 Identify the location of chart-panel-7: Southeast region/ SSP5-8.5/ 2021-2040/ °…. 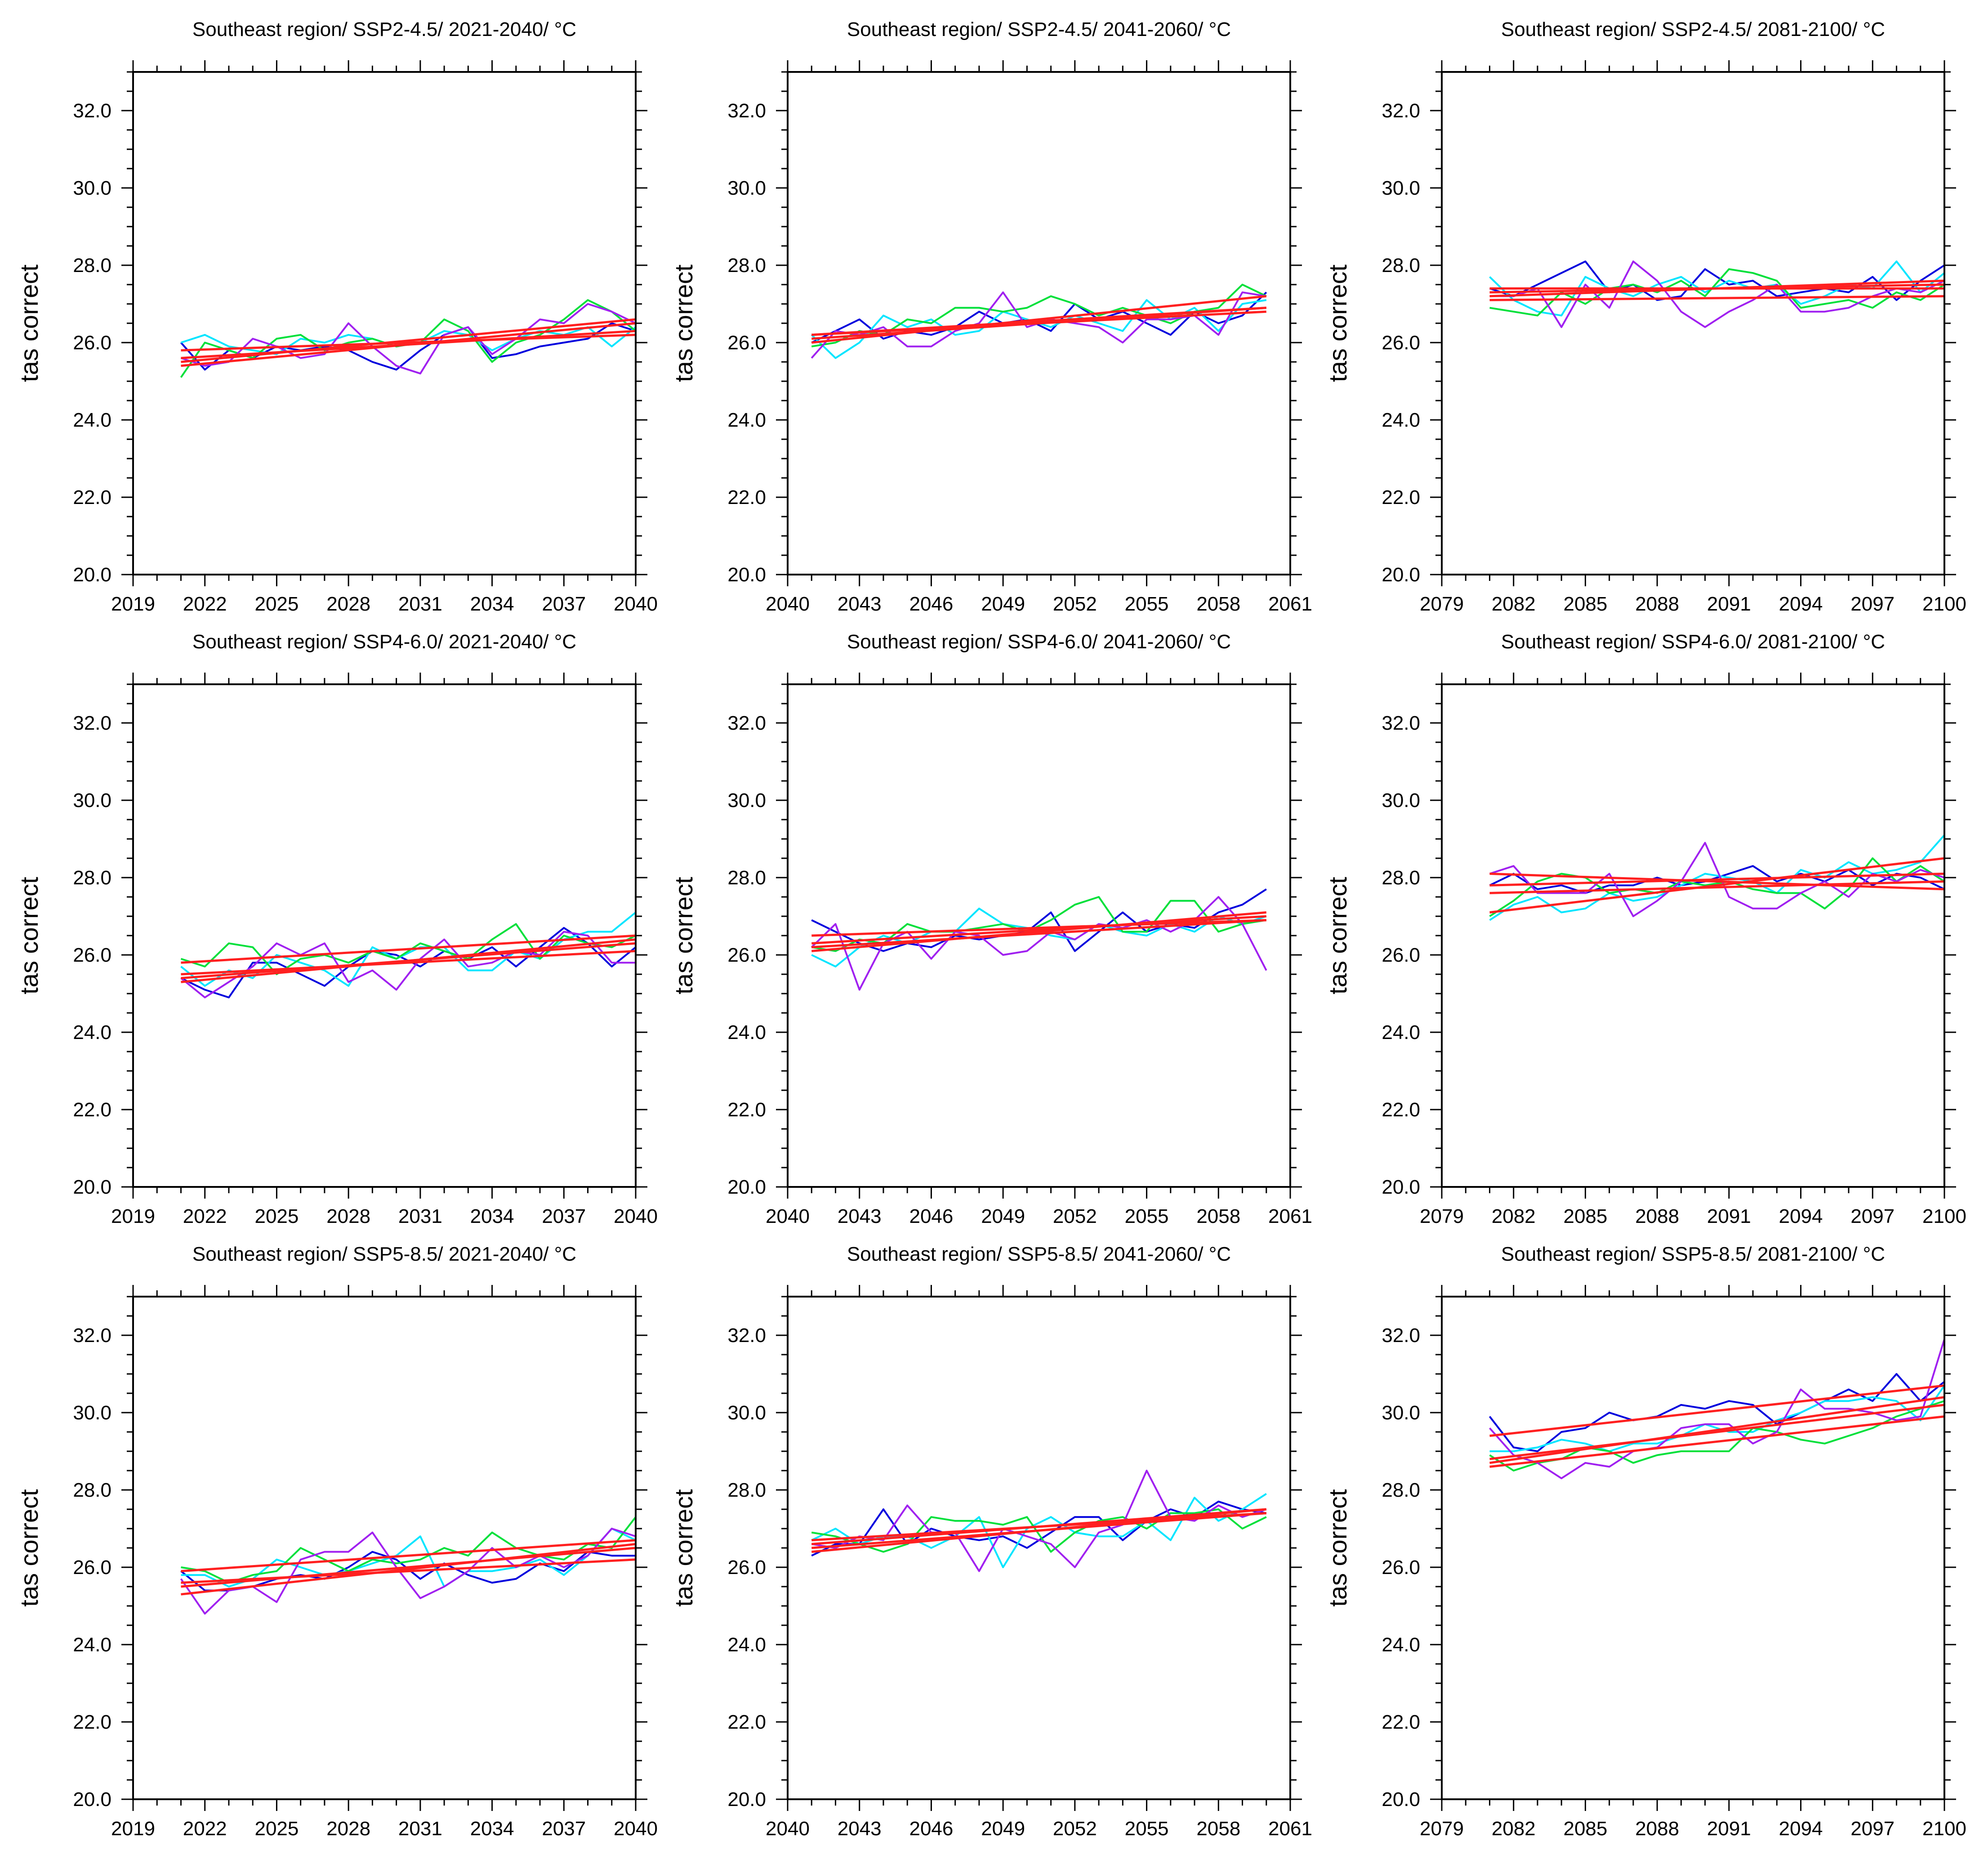
(336, 1541).